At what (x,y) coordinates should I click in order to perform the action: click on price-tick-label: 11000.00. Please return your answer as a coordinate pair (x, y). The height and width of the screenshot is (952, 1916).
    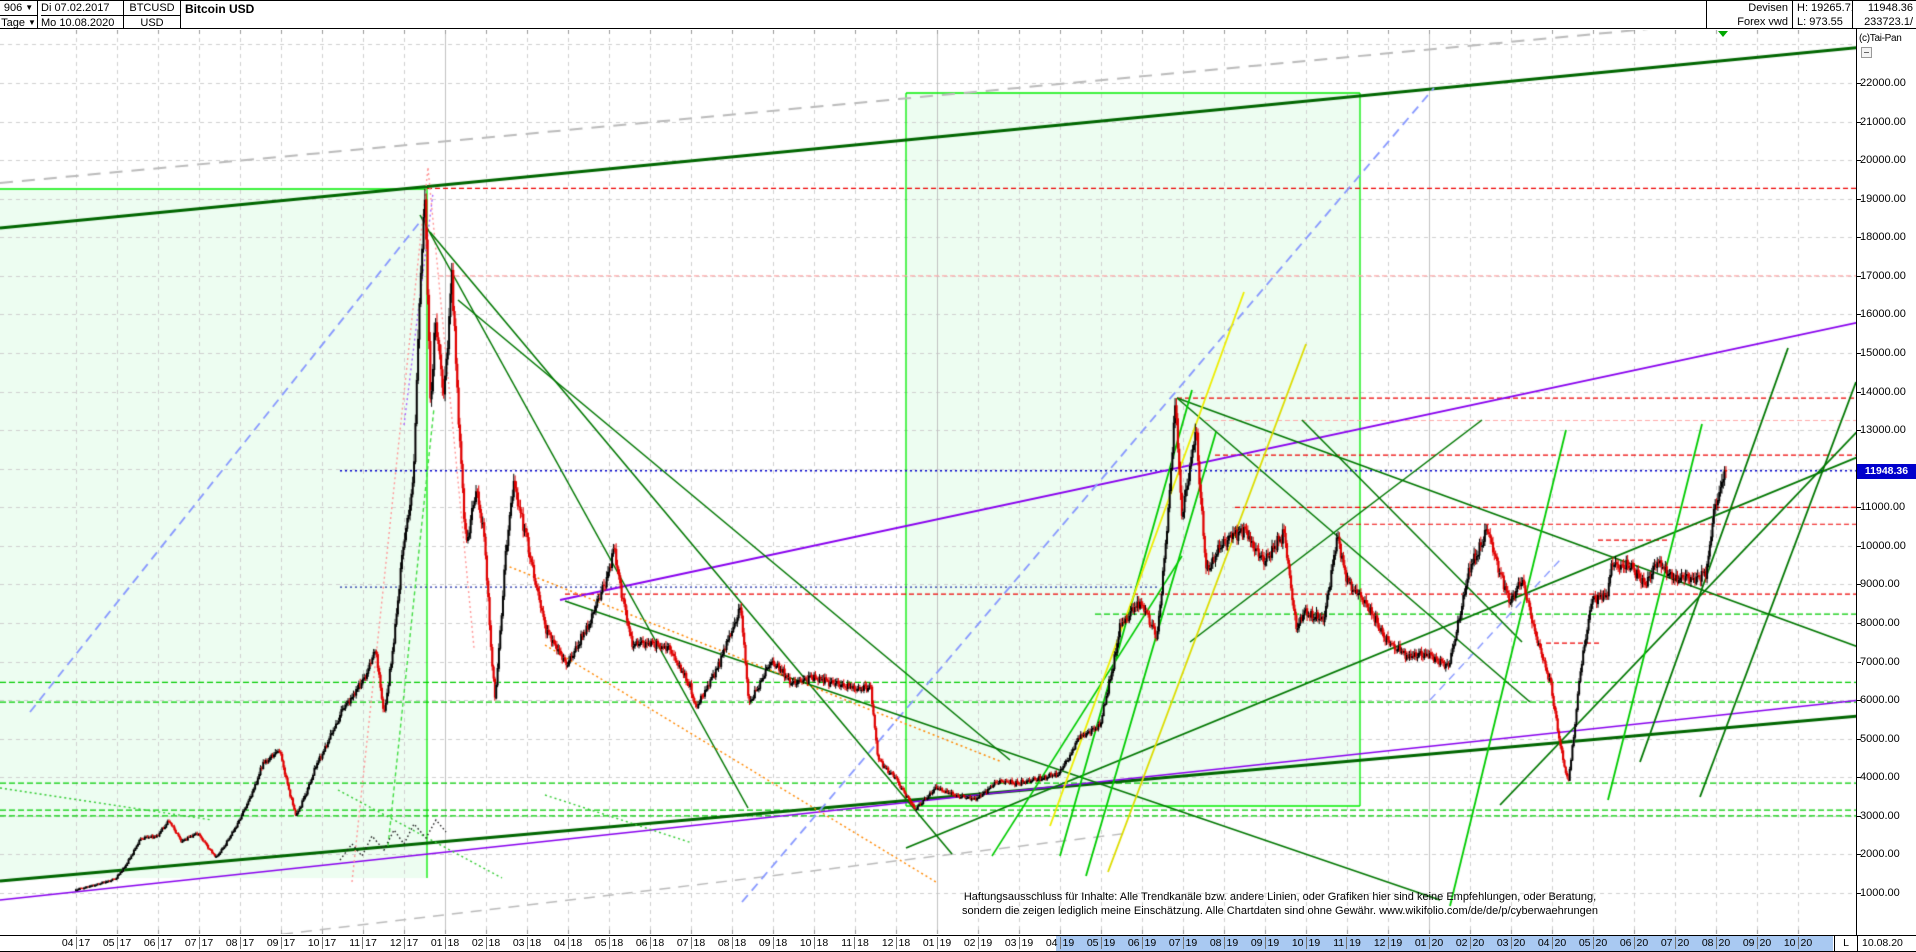
    Looking at the image, I should click on (1886, 507).